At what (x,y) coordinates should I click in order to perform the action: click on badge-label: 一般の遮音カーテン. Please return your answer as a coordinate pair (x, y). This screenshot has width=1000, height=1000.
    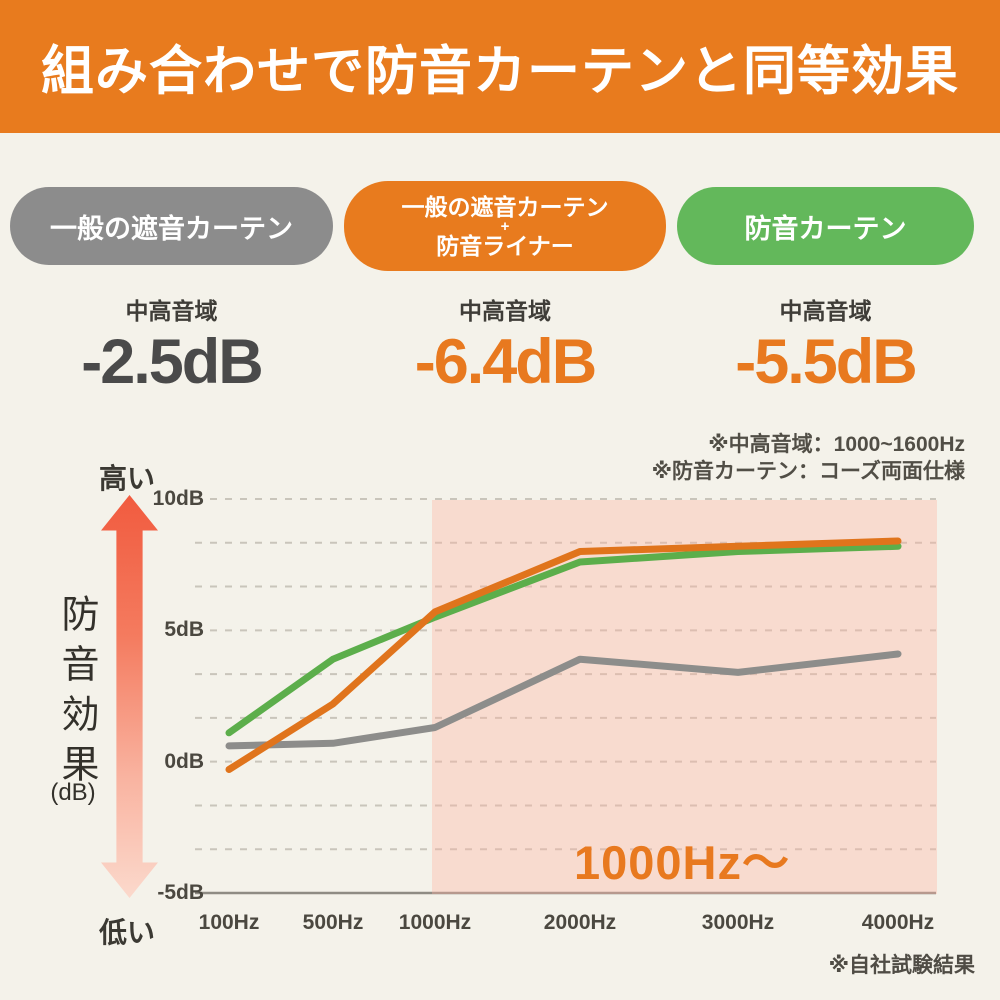
    Looking at the image, I should click on (171, 228).